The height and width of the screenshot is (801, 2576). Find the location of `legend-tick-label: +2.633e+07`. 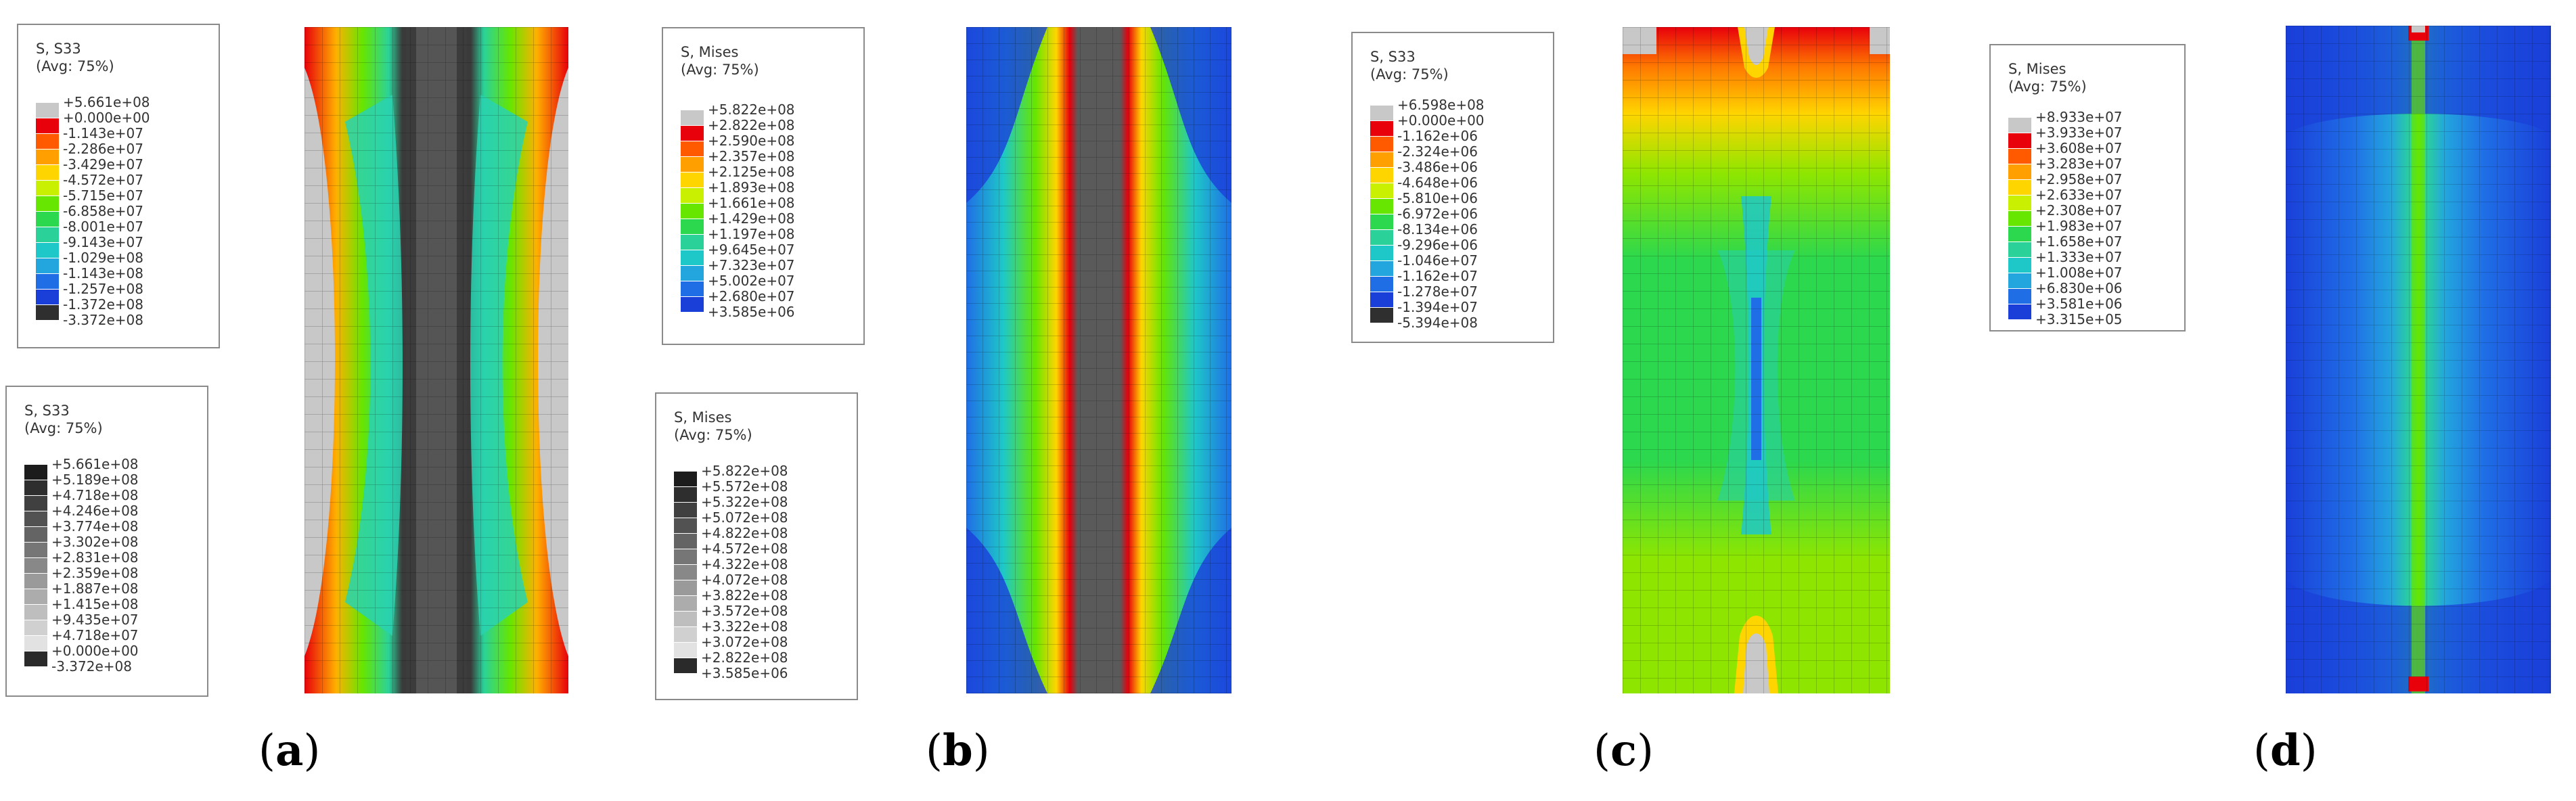

legend-tick-label: +2.633e+07 is located at coordinates (2079, 195).